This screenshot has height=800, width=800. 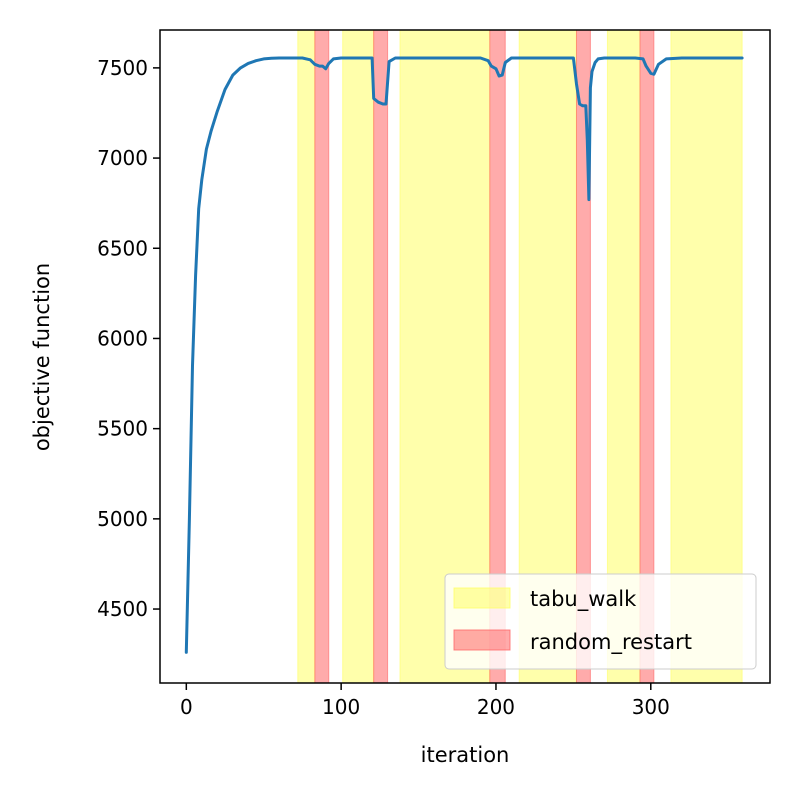 I want to click on y-tick-label: 5000, so click(x=122, y=519).